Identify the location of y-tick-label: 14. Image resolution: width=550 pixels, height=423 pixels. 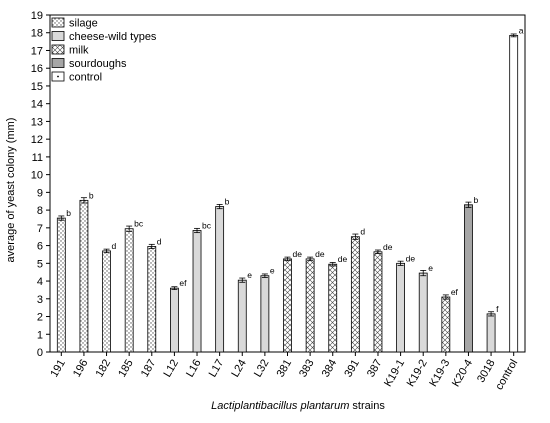
(37, 105).